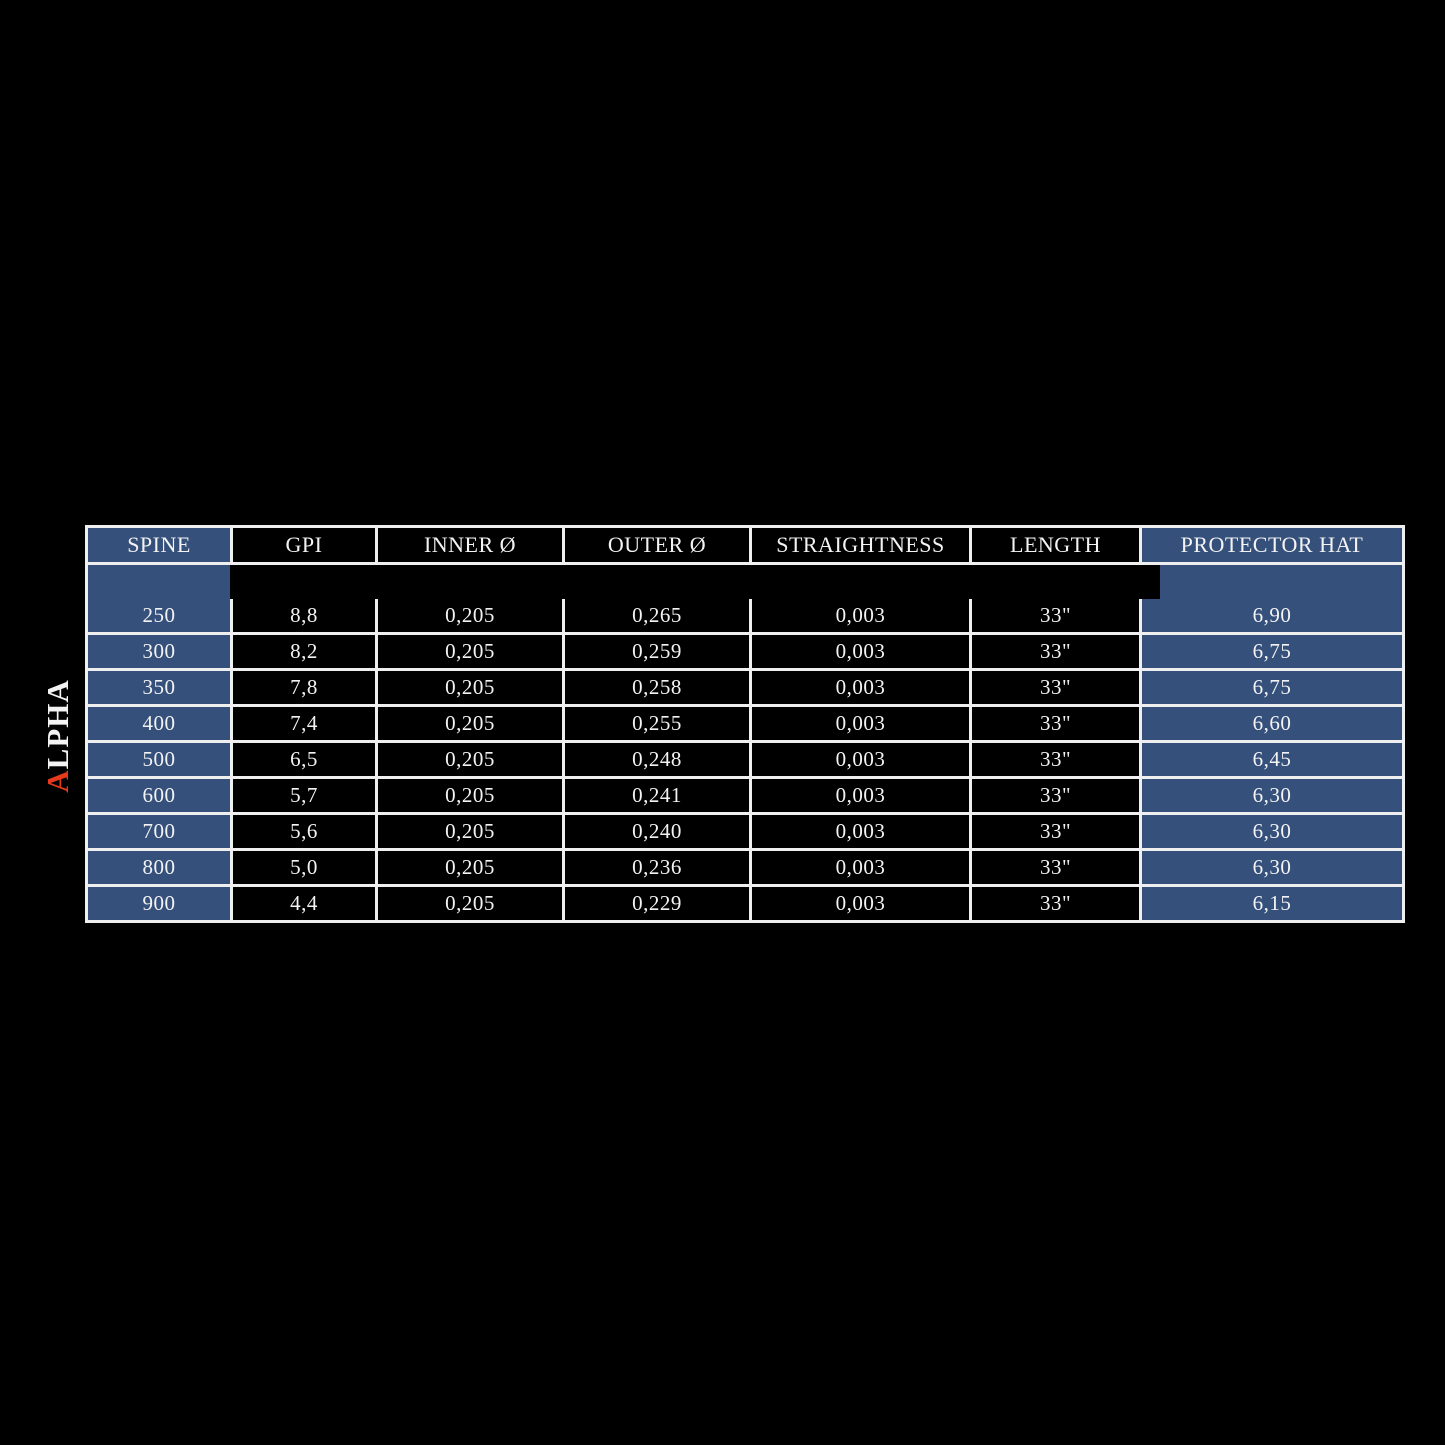 The width and height of the screenshot is (1445, 1445). What do you see at coordinates (302, 867) in the screenshot?
I see `table-cell: 5,0` at bounding box center [302, 867].